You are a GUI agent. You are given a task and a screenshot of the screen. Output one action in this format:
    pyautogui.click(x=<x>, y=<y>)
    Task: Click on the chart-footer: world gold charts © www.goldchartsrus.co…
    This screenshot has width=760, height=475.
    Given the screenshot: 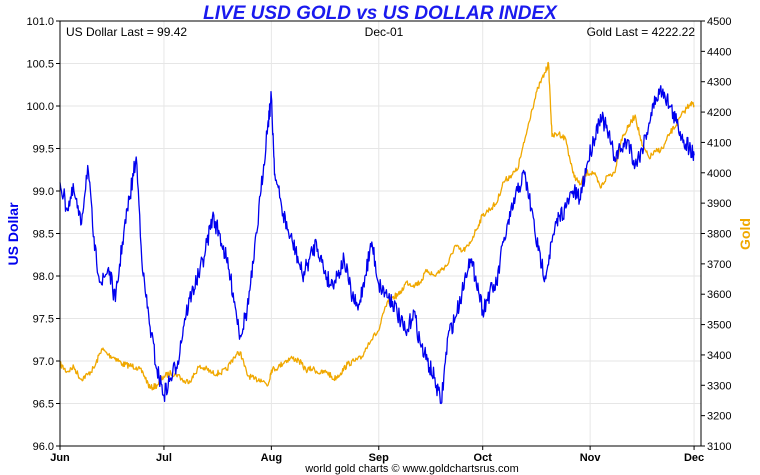 What is the action you would take?
    pyautogui.click(x=411, y=469)
    